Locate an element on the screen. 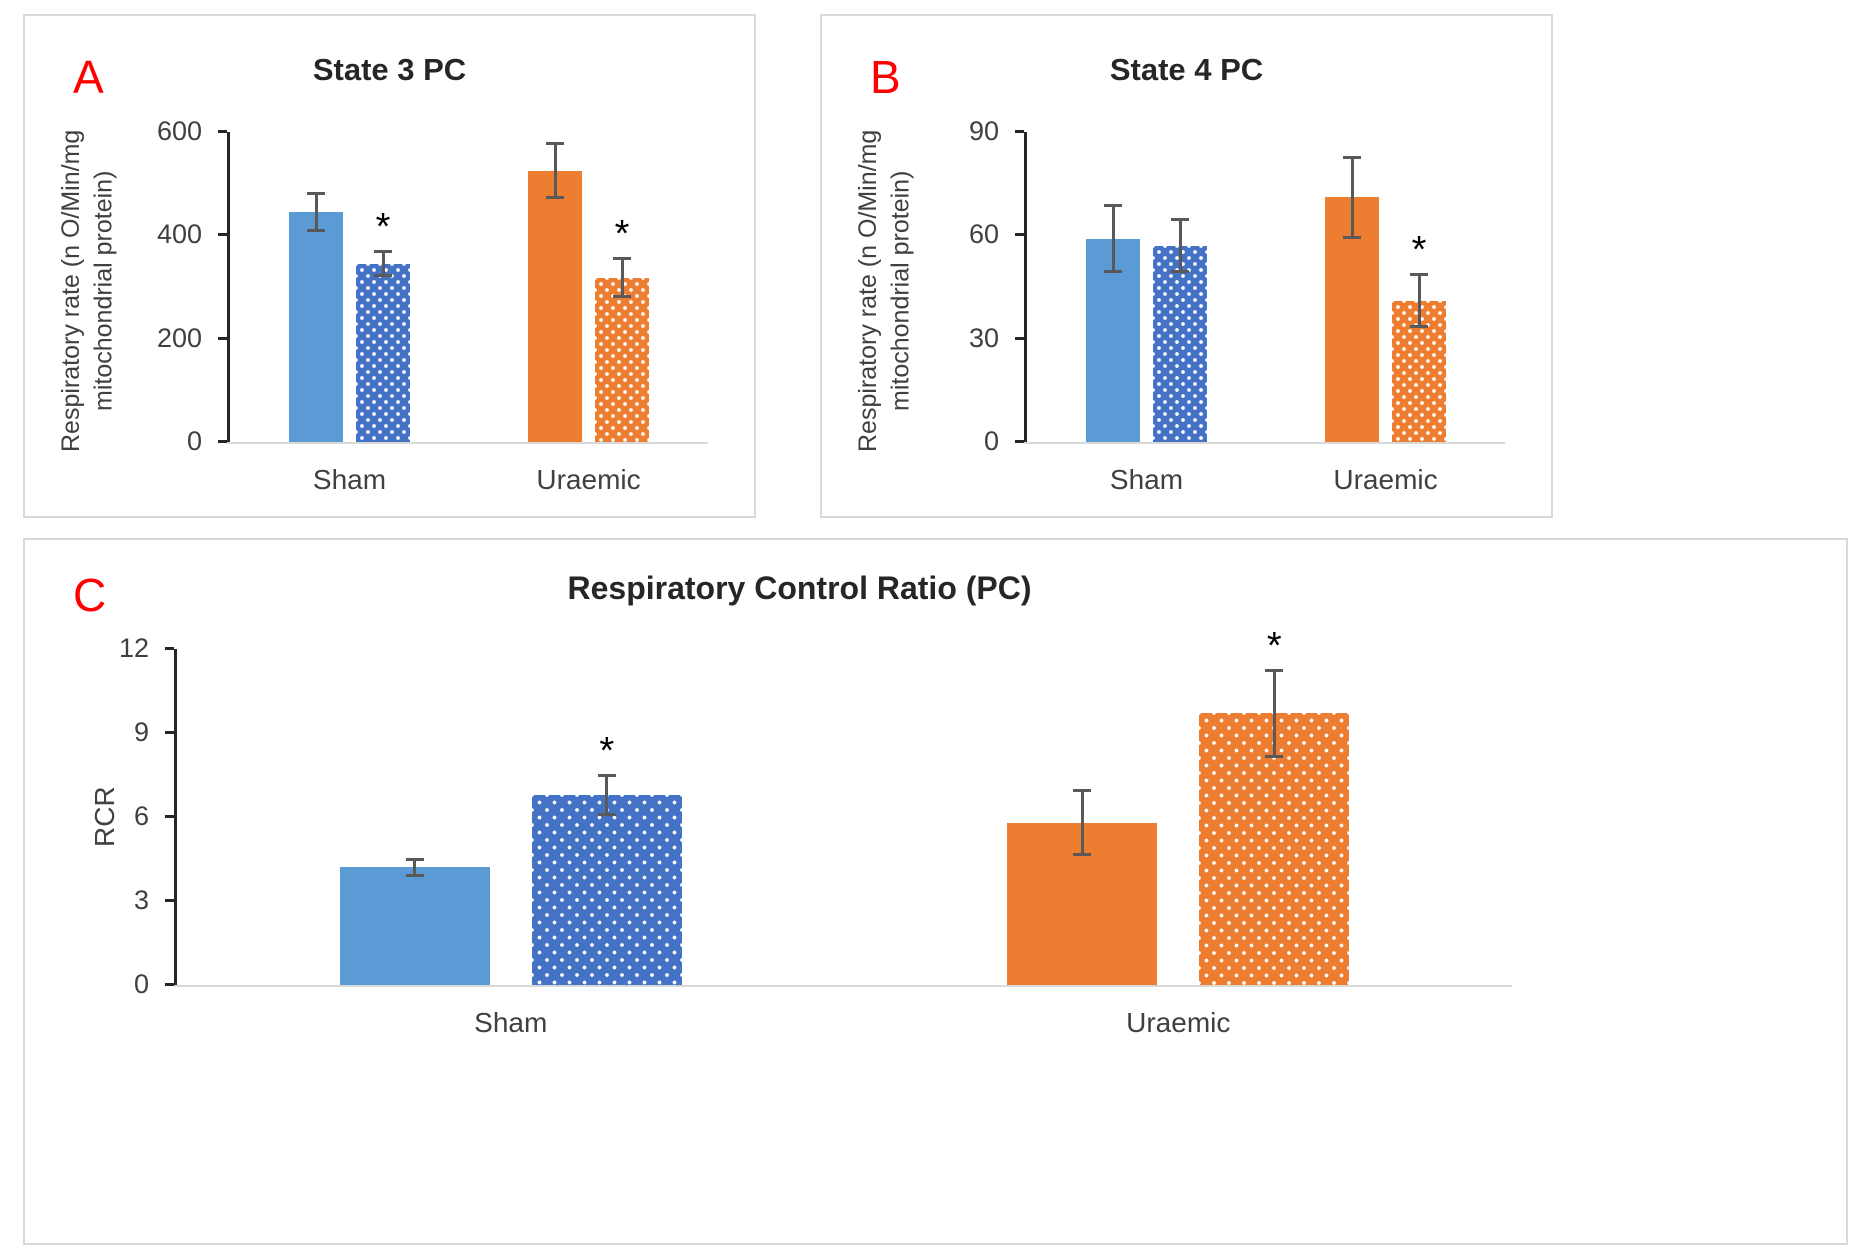 This screenshot has width=1871, height=1259. panel-label-a: A is located at coordinates (88, 77).